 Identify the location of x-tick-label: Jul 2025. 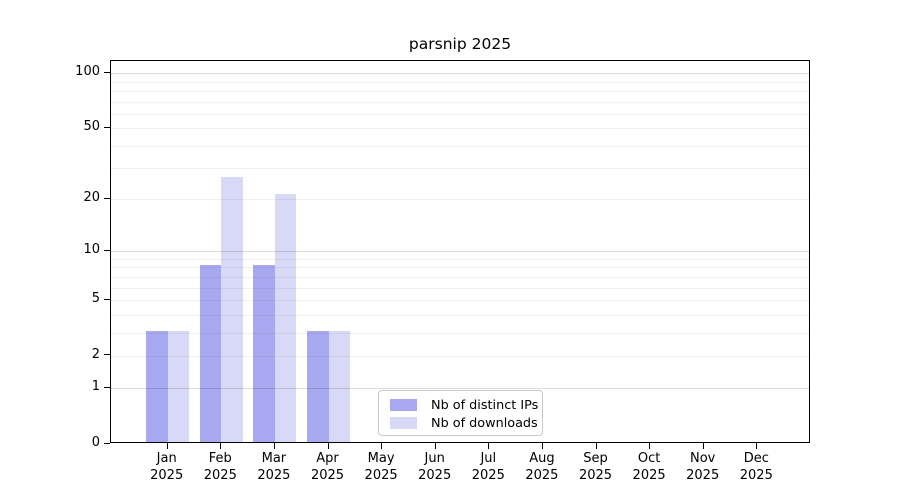
(488, 467).